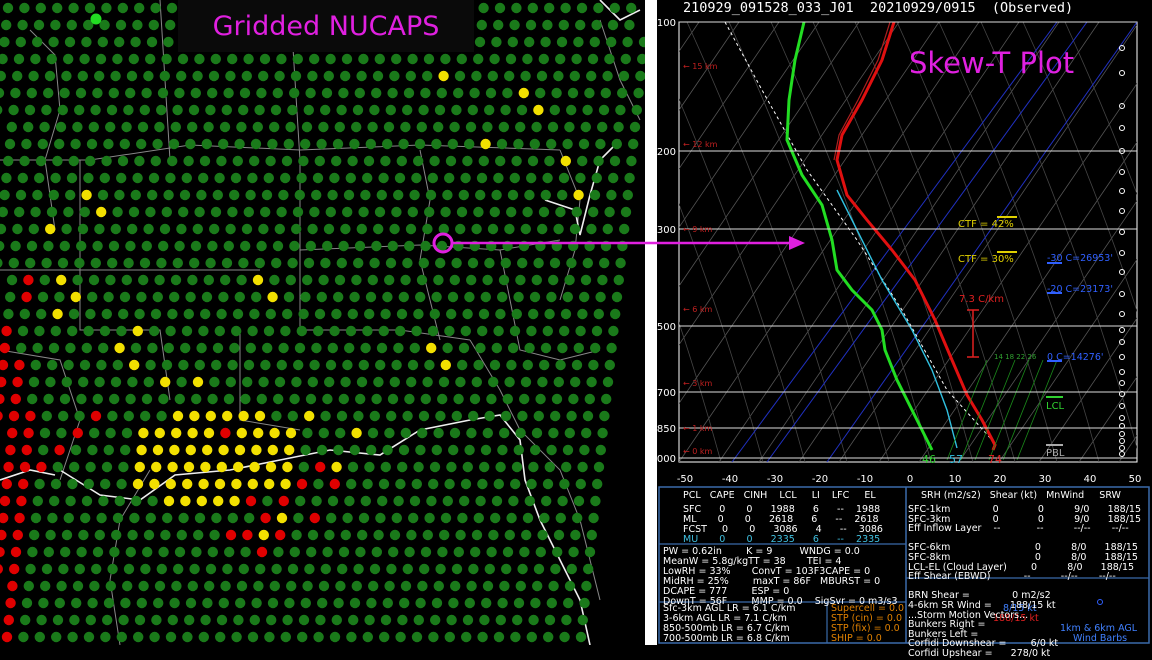 This screenshot has width=1152, height=660. Describe the element at coordinates (979, 653) in the screenshot. I see `srh-row: Corfidi Upshear = 278/0 kt` at that location.